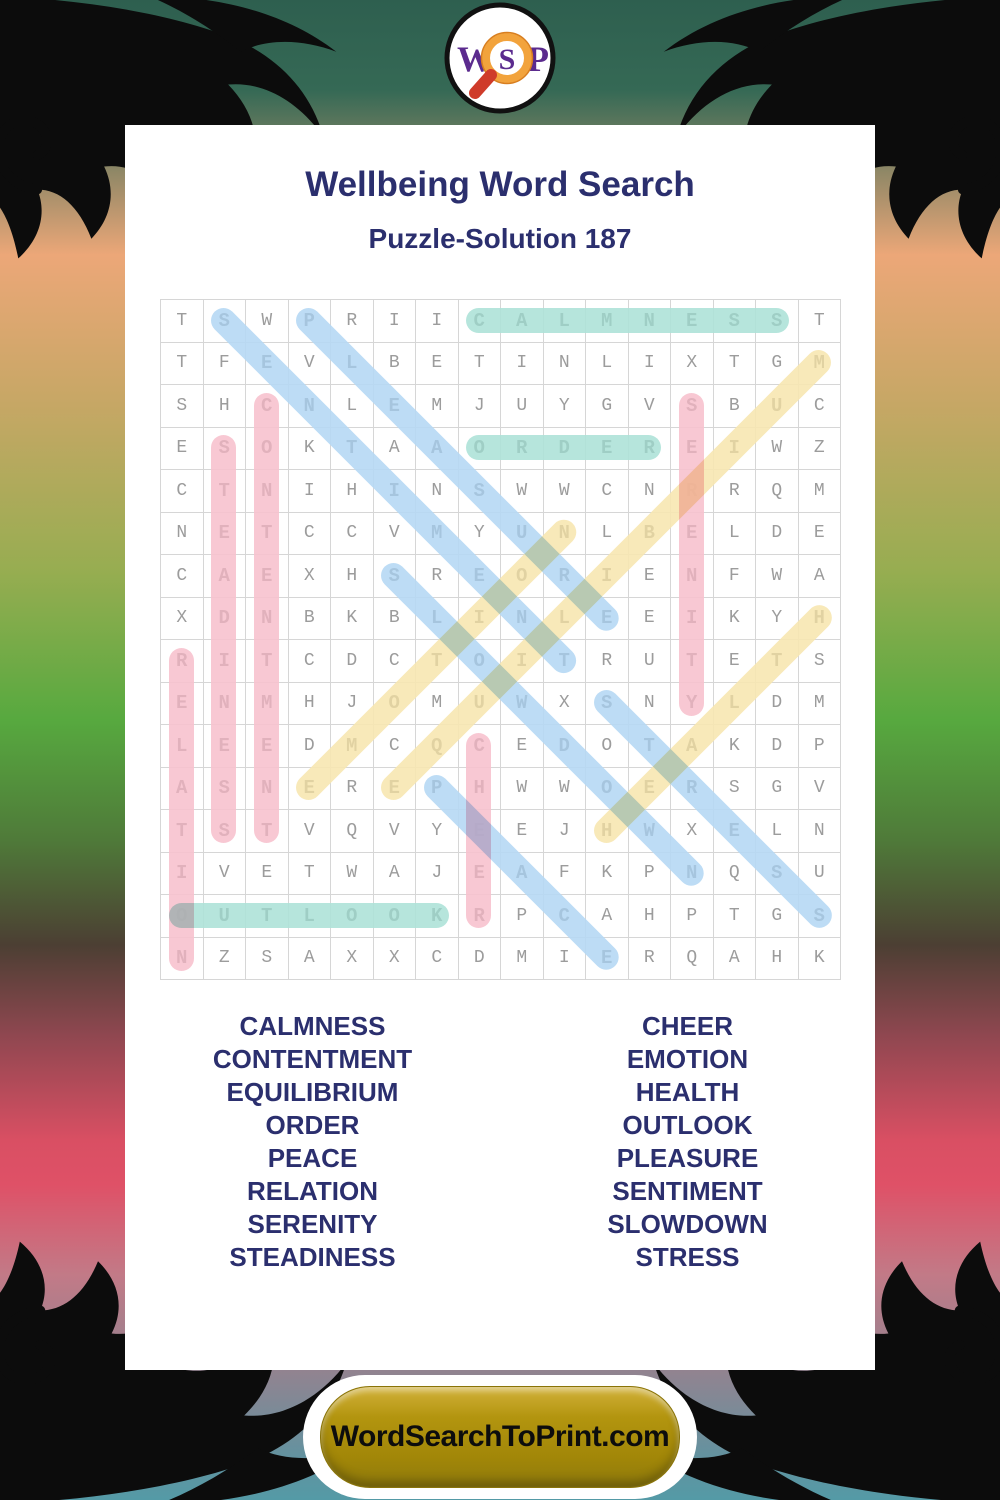  What do you see at coordinates (687, 1191) in the screenshot?
I see `word-list-item: SENTIMENT` at bounding box center [687, 1191].